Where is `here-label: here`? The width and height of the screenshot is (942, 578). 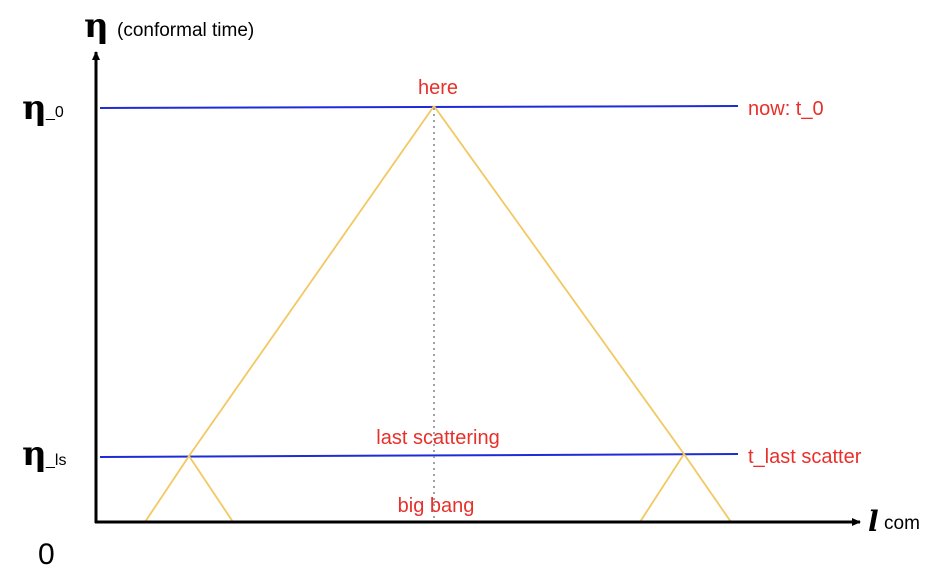 here-label: here is located at coordinates (438, 88).